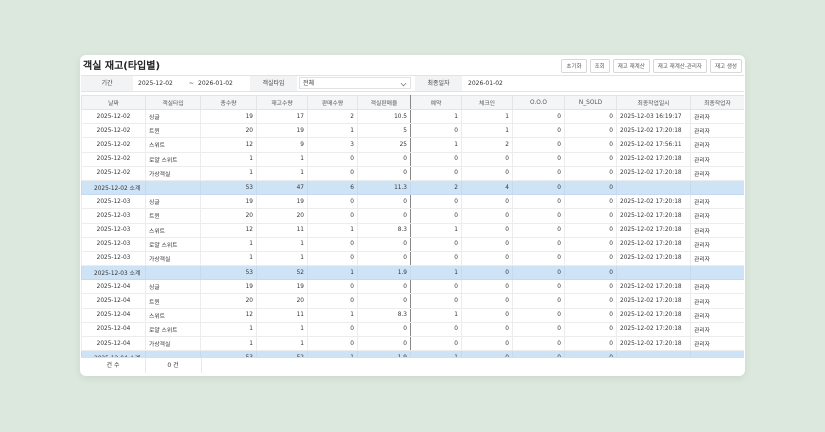 This screenshot has width=825, height=432. Describe the element at coordinates (173, 258) in the screenshot. I see `cell: 가상객실` at that location.